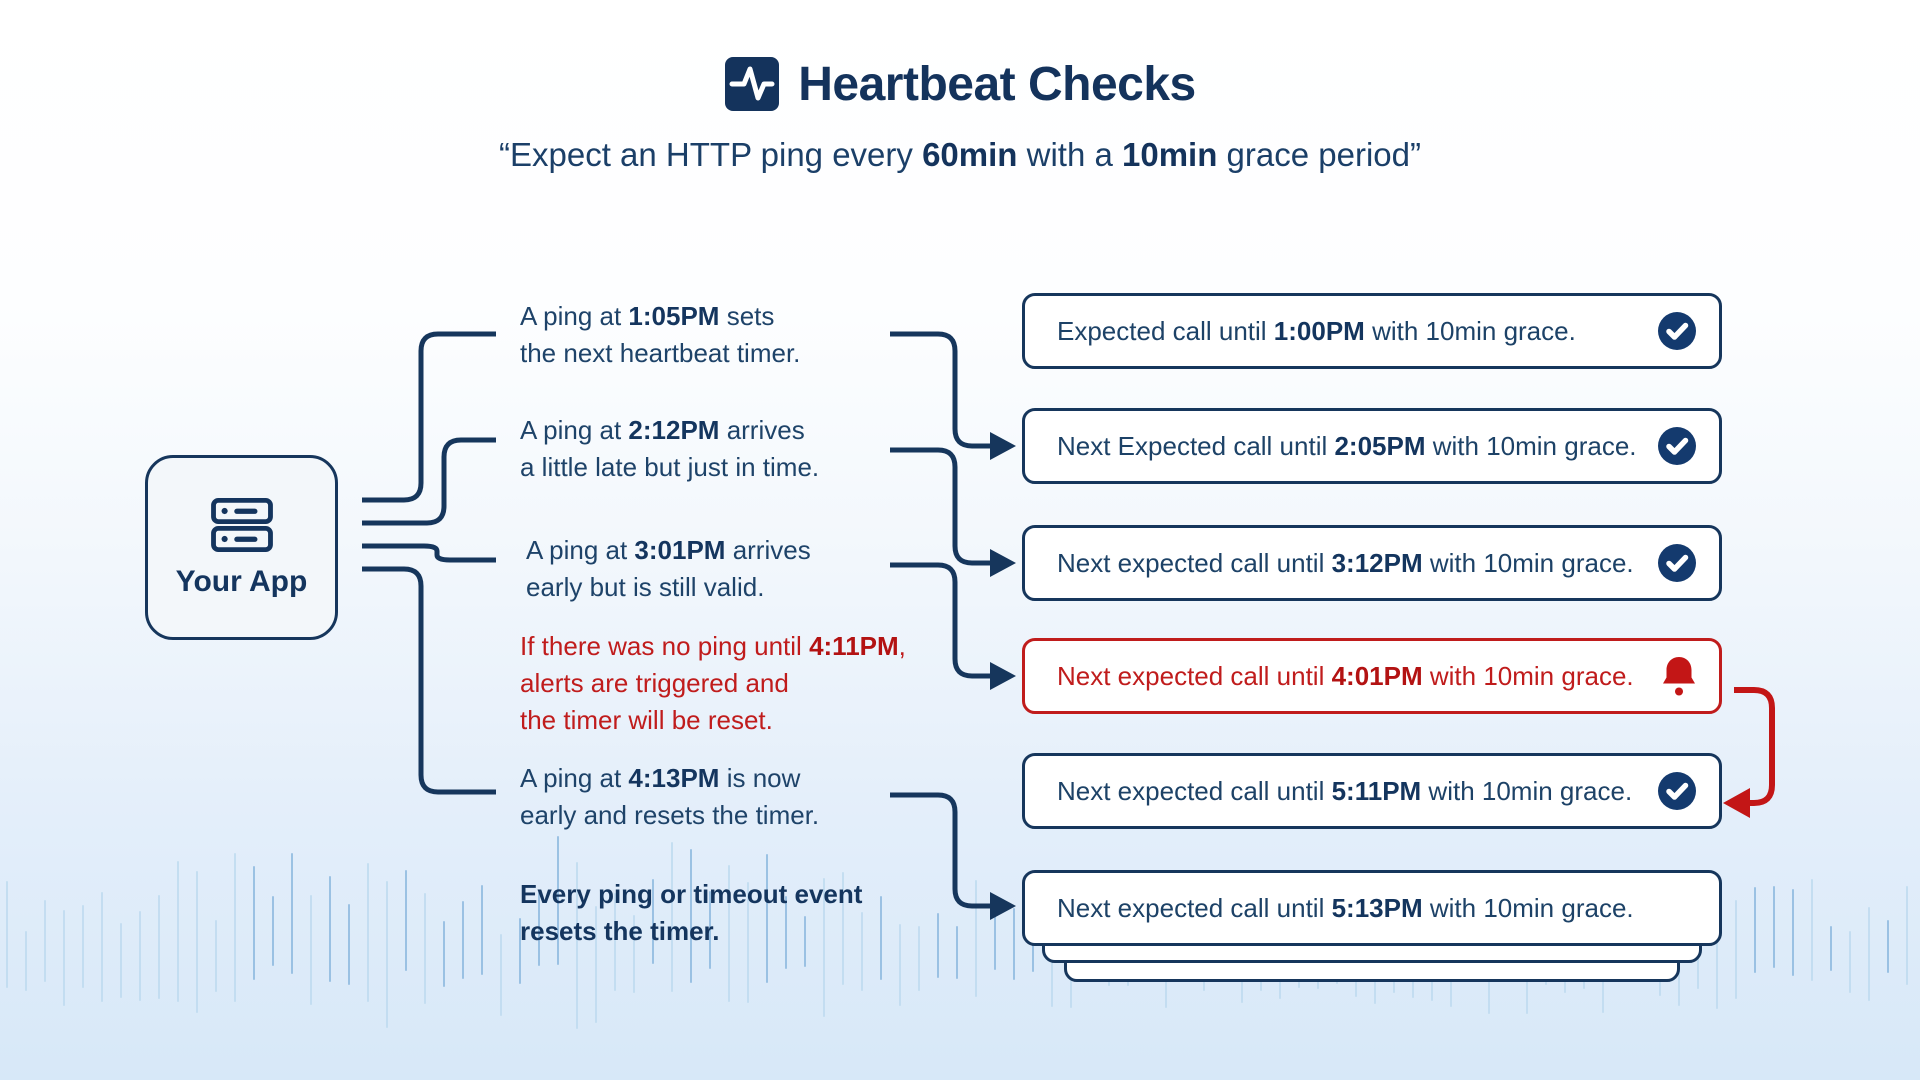 The width and height of the screenshot is (1920, 1080). I want to click on event-line: If there was no ping until 4:11PM,, so click(713, 646).